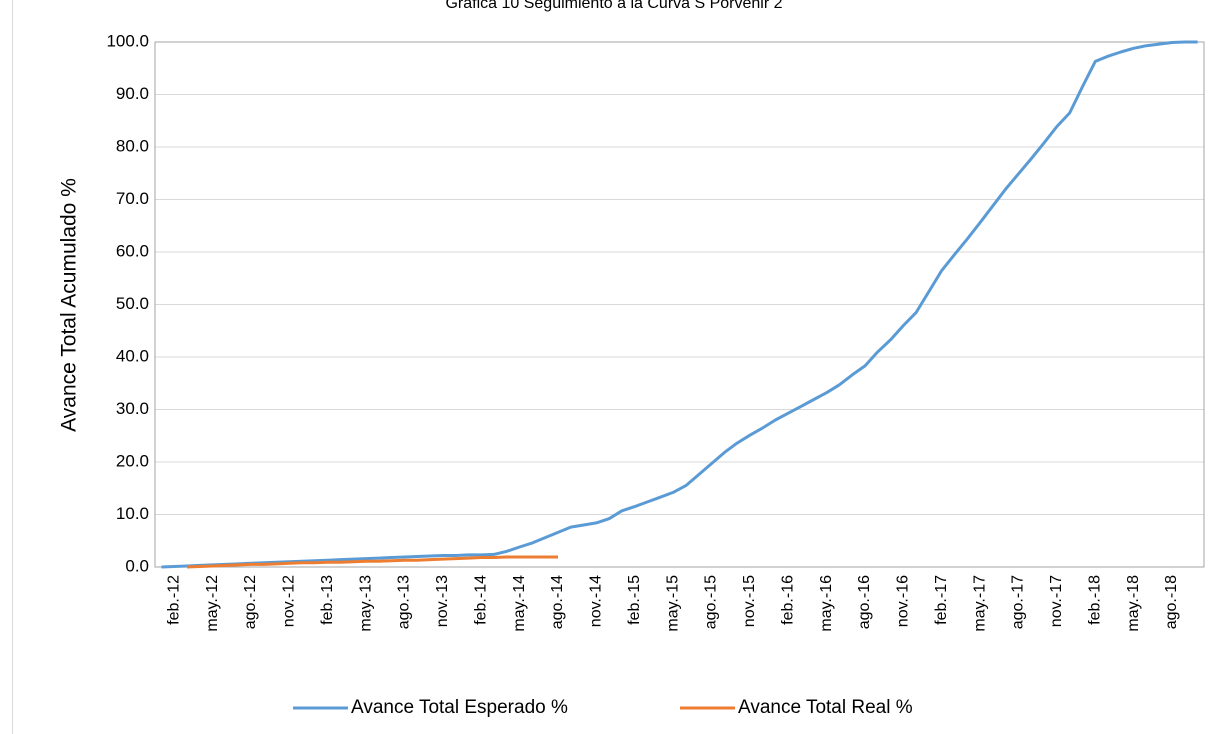  What do you see at coordinates (1133, 603) in the screenshot?
I see `x-tick-label: may.-18` at bounding box center [1133, 603].